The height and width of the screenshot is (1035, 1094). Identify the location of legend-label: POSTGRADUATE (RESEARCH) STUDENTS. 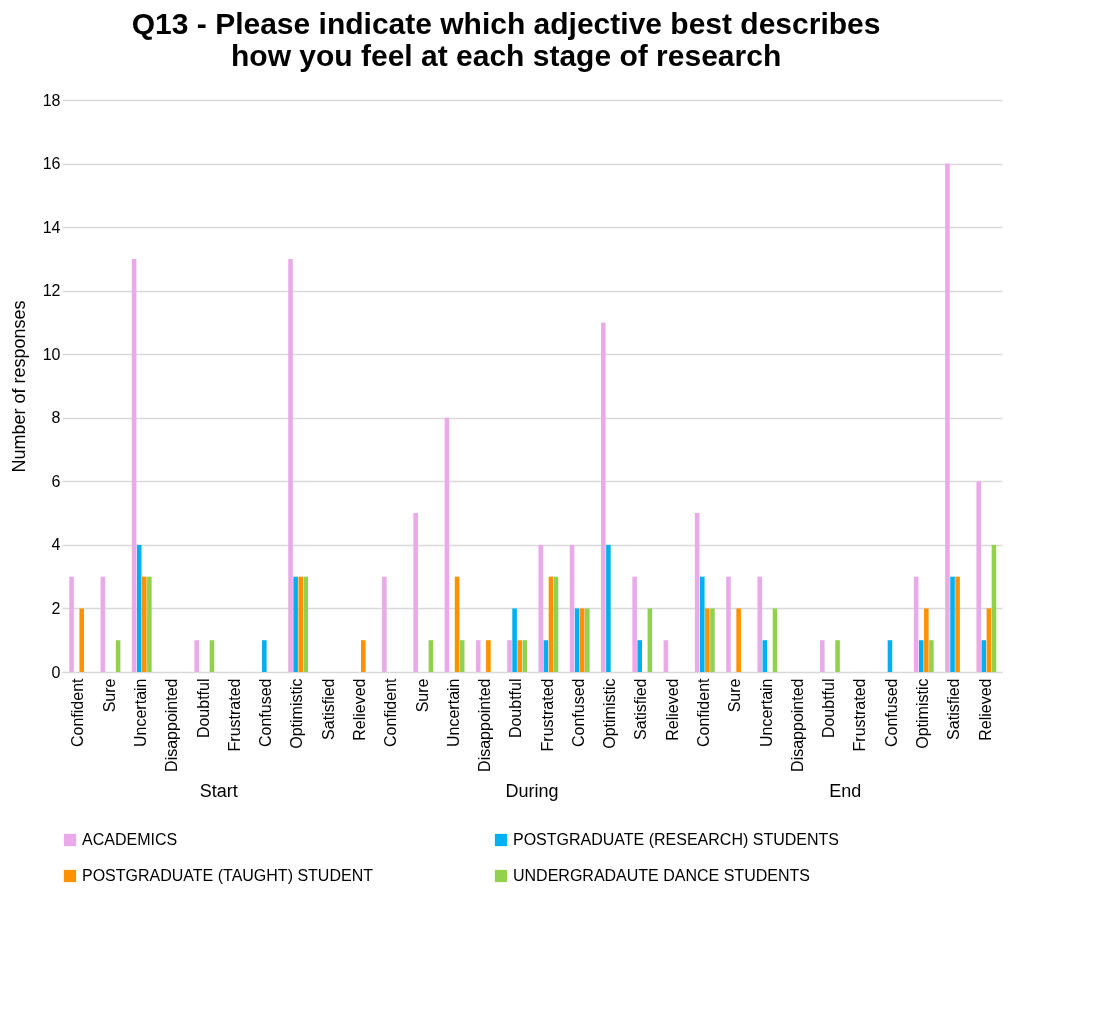
(676, 839).